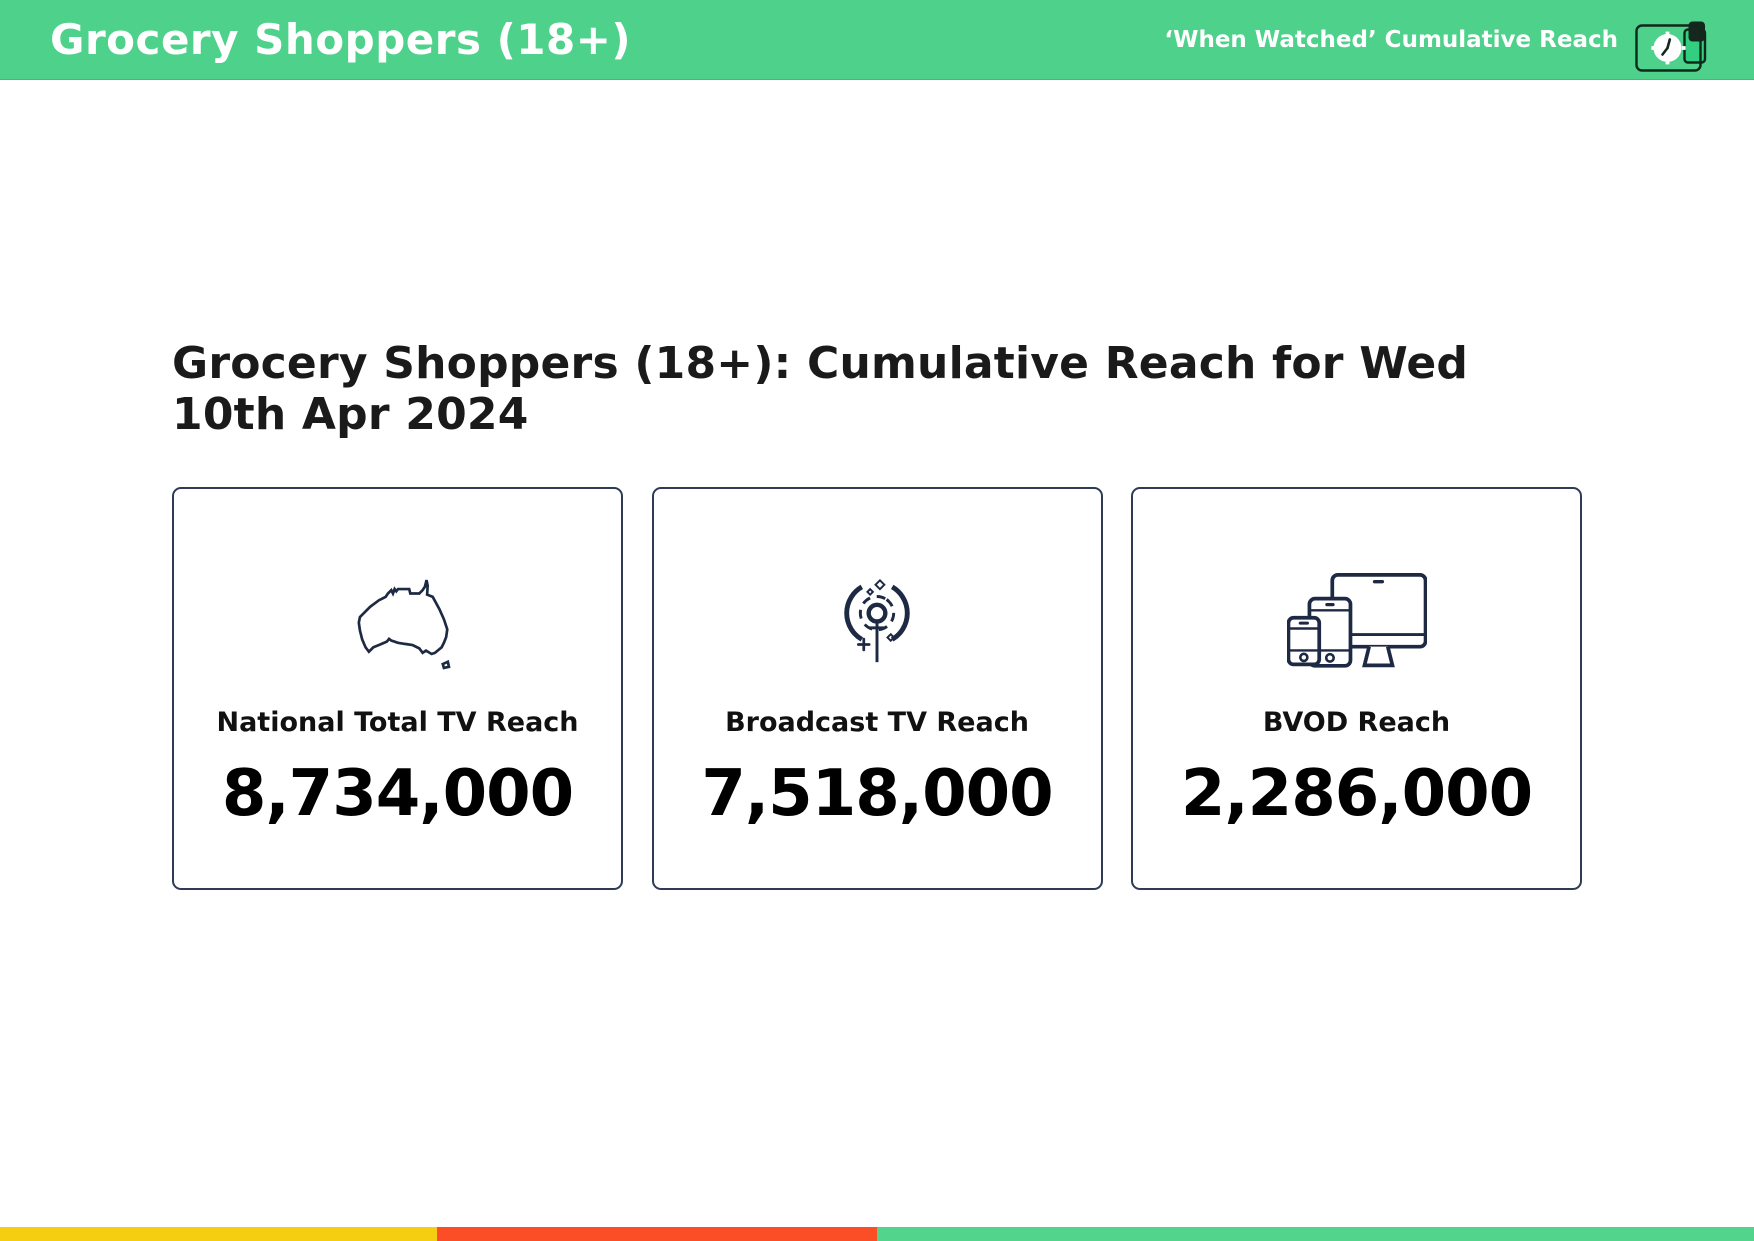 The image size is (1754, 1241). Describe the element at coordinates (397, 688) in the screenshot. I see `kpi-card-national-total-tv: National Total TV Reach 8,734,000` at that location.